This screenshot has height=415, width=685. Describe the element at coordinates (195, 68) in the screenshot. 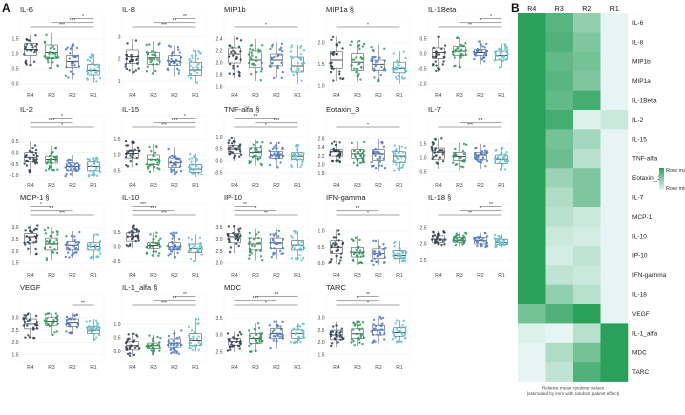

I see `box` at that location.